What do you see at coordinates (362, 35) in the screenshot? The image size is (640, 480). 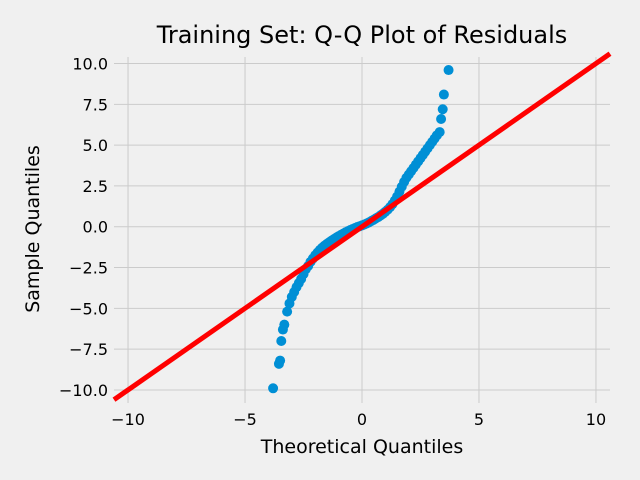 I see `chart-title: Training Set: Q-Q Plot of Residuals` at bounding box center [362, 35].